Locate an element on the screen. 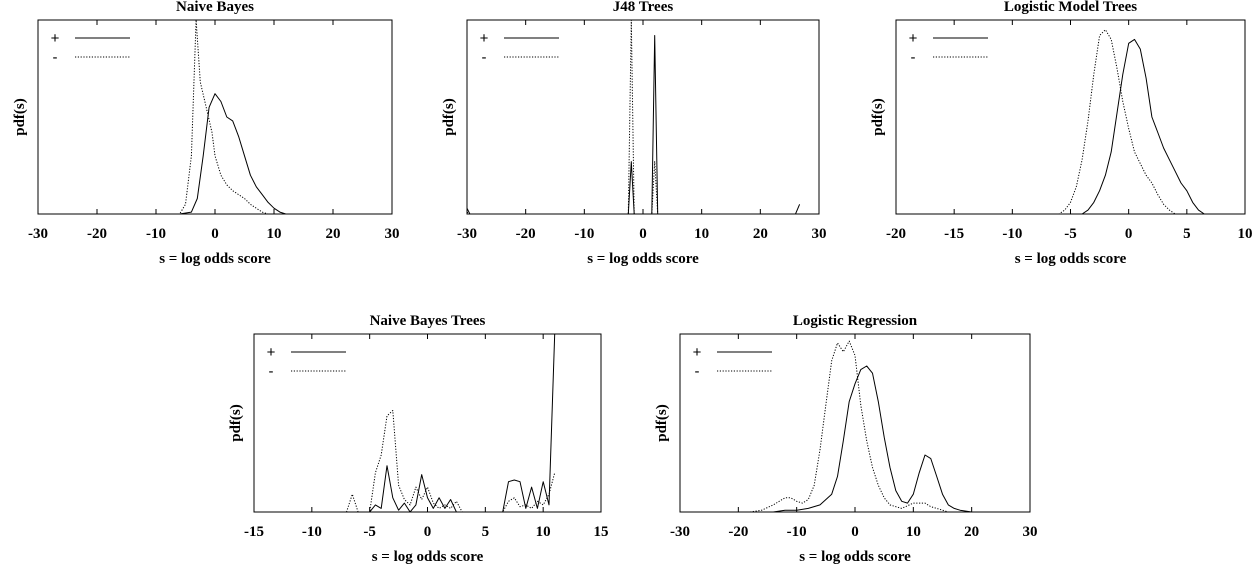  chart-title: Naive Bayes is located at coordinates (215, 7).